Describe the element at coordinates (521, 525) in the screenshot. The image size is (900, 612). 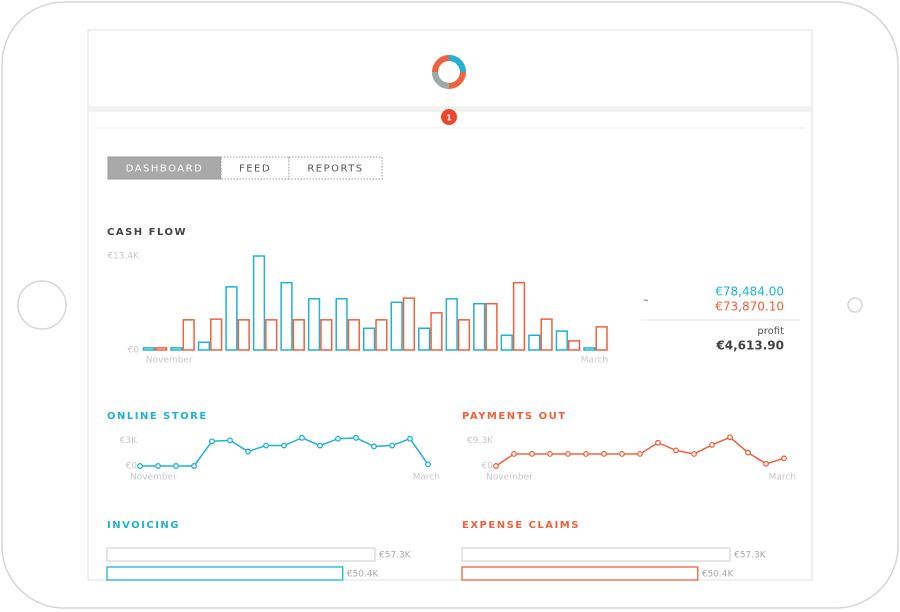
I see `chart-title: EXPENSE CLAIMS` at that location.